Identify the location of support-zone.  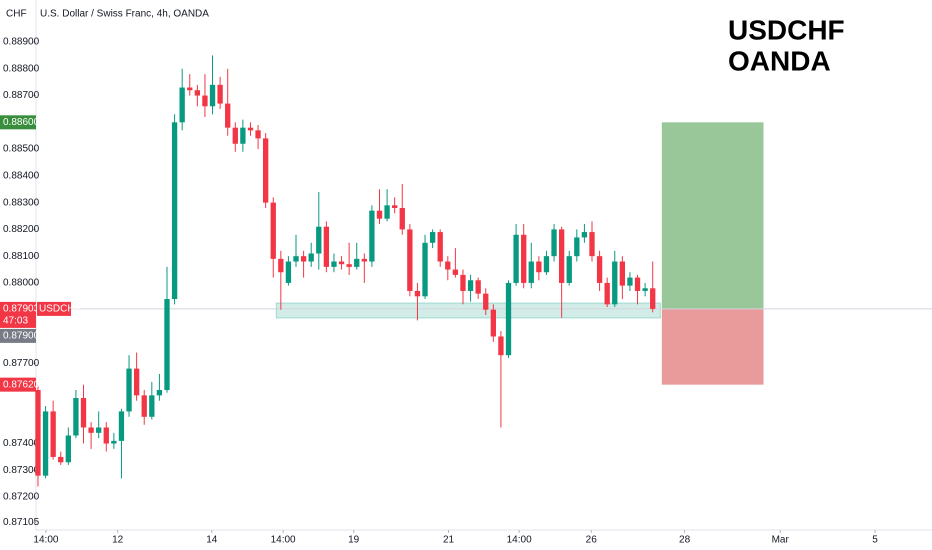
(468, 310).